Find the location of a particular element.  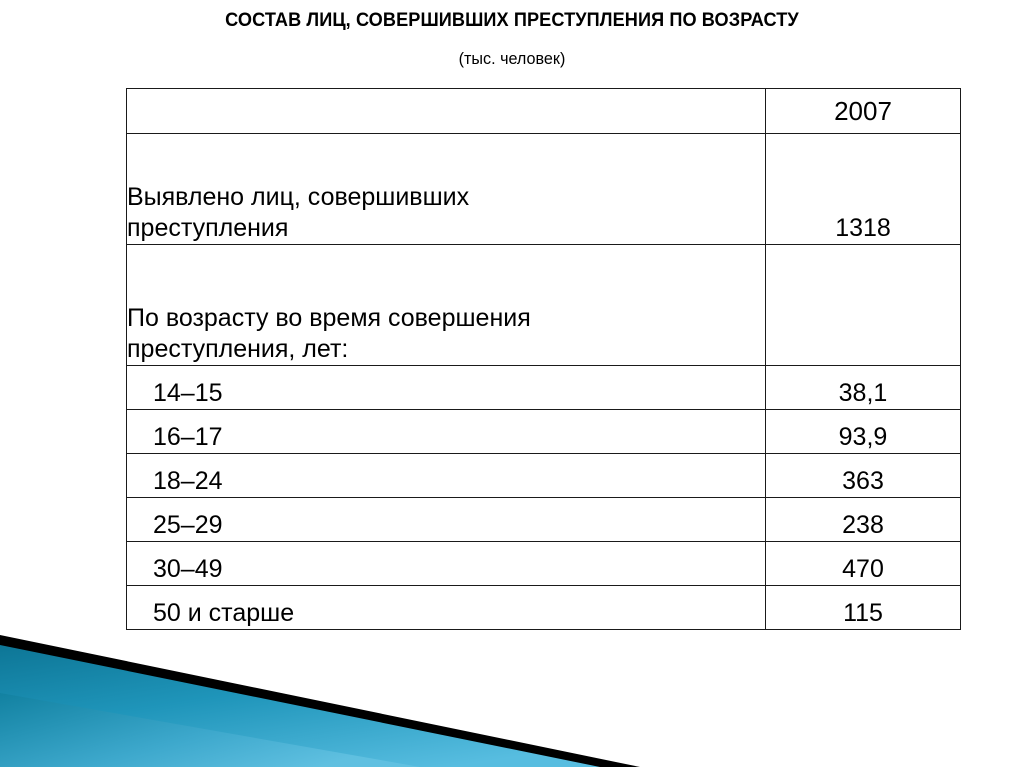

row-label-50-plus: 50 и старше is located at coordinates (446, 607).